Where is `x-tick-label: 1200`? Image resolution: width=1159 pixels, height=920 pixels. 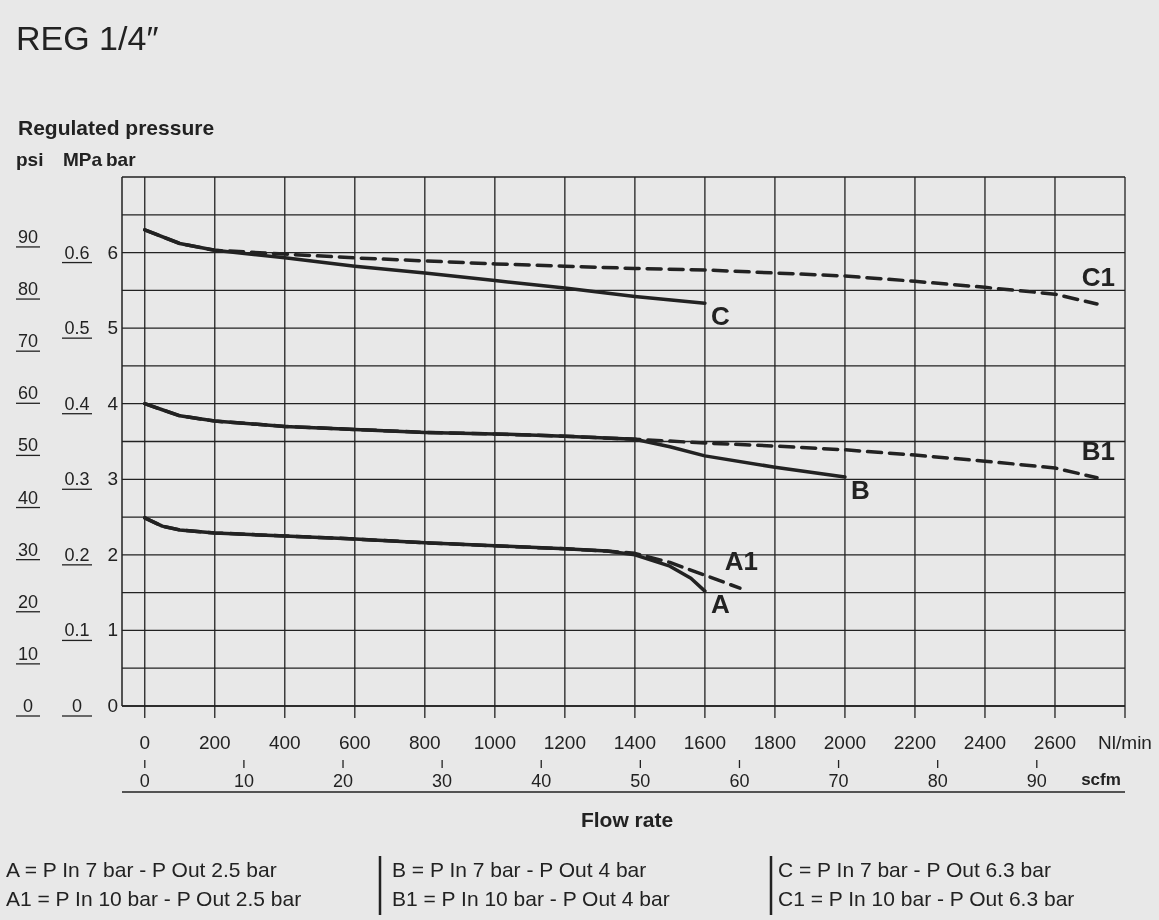
x-tick-label: 1200 is located at coordinates (564, 742).